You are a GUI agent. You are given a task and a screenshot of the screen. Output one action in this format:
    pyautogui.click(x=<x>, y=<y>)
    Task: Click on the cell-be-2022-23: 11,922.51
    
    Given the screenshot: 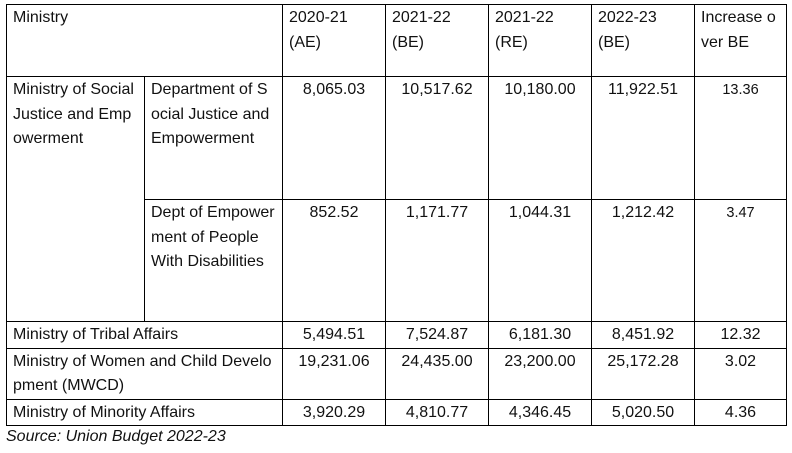 What is the action you would take?
    pyautogui.click(x=643, y=138)
    